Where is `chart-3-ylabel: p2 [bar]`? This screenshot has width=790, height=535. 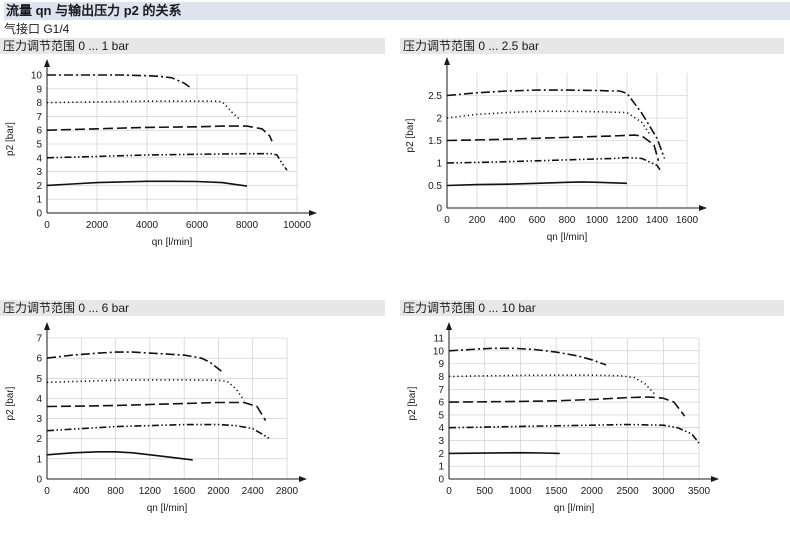 chart-3-ylabel: p2 [bar] is located at coordinates (10, 403).